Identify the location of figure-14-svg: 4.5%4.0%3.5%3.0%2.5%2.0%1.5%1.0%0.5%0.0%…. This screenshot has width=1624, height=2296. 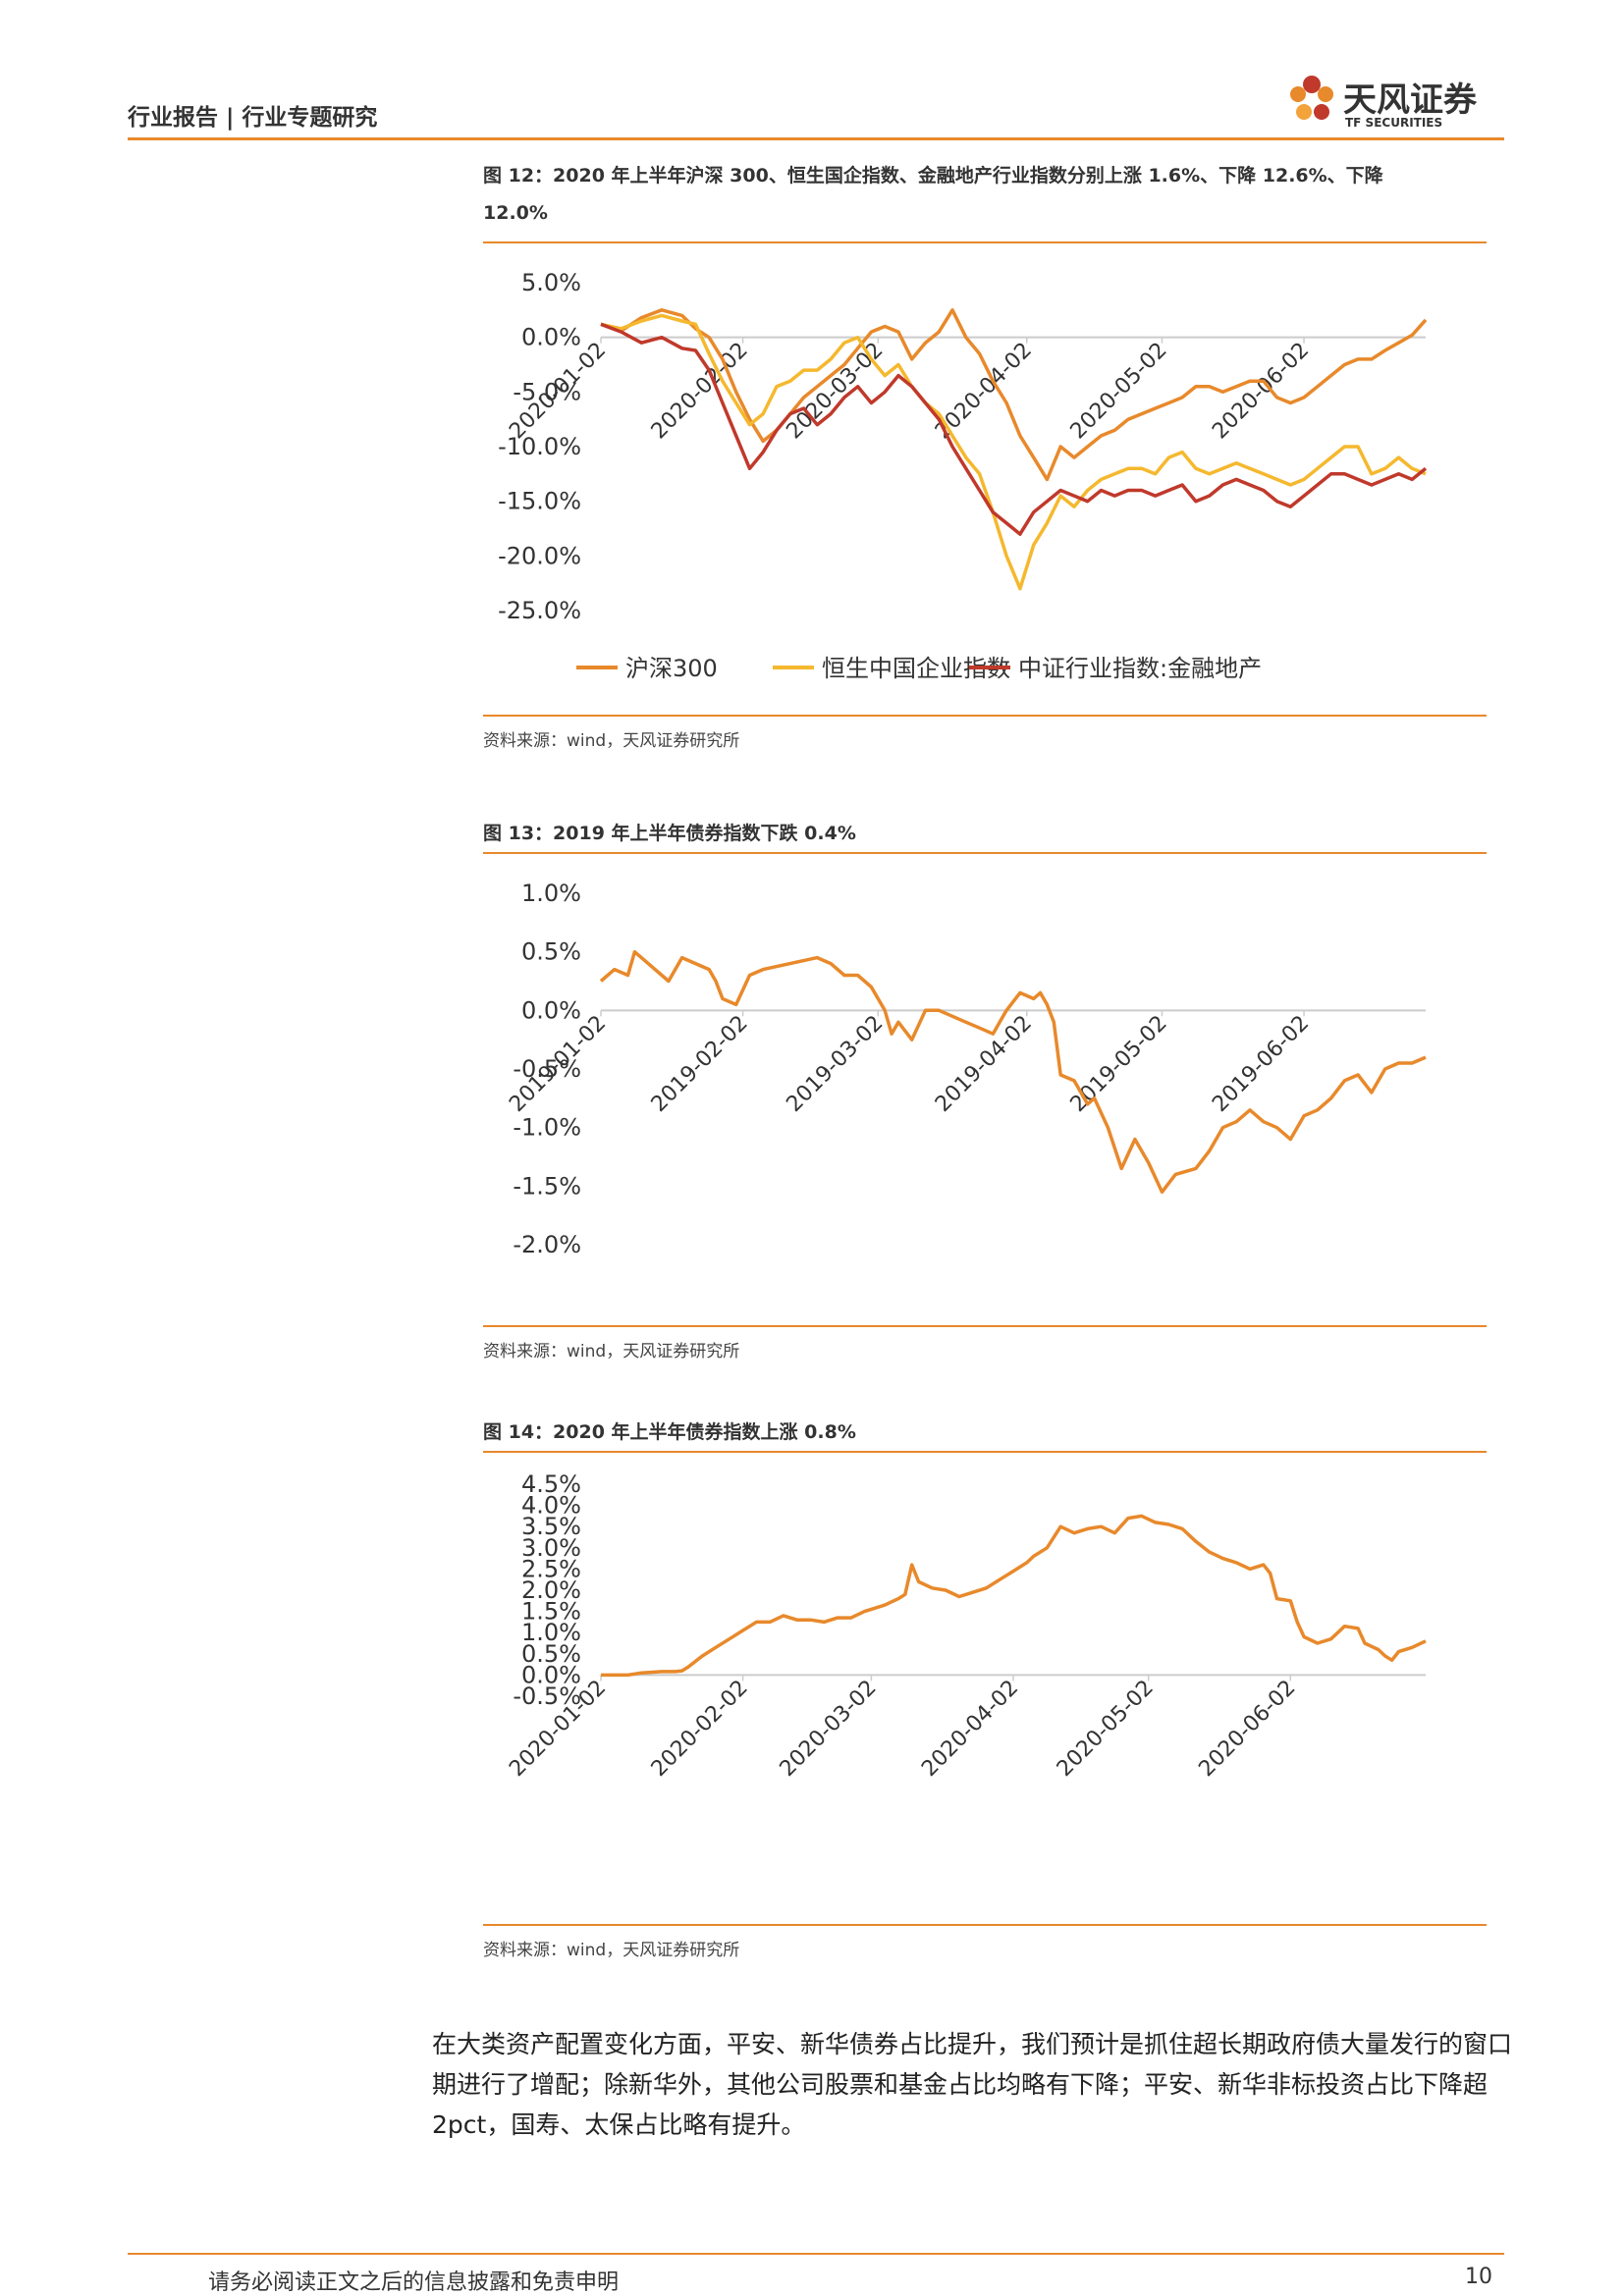
(966, 1626).